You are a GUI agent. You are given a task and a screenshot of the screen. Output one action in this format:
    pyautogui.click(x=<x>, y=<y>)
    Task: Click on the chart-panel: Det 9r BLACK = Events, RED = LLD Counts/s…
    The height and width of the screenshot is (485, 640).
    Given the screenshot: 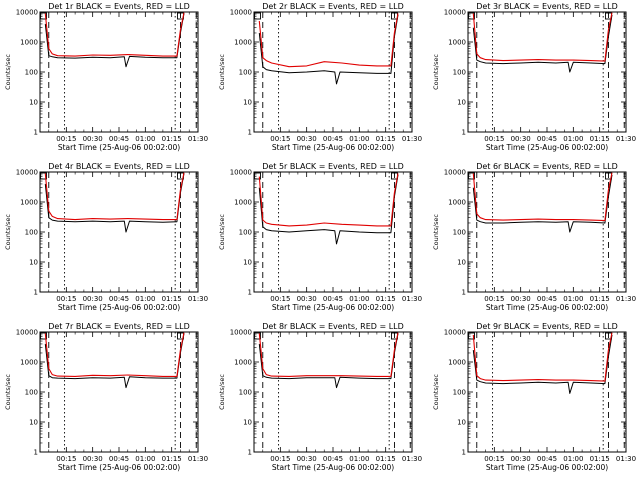 What is the action you would take?
    pyautogui.click(x=534, y=397)
    